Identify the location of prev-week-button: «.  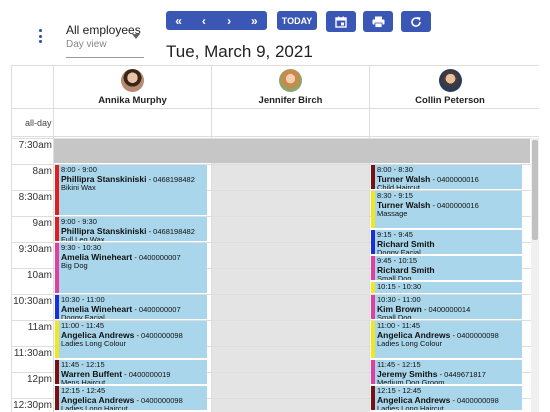
(178, 20).